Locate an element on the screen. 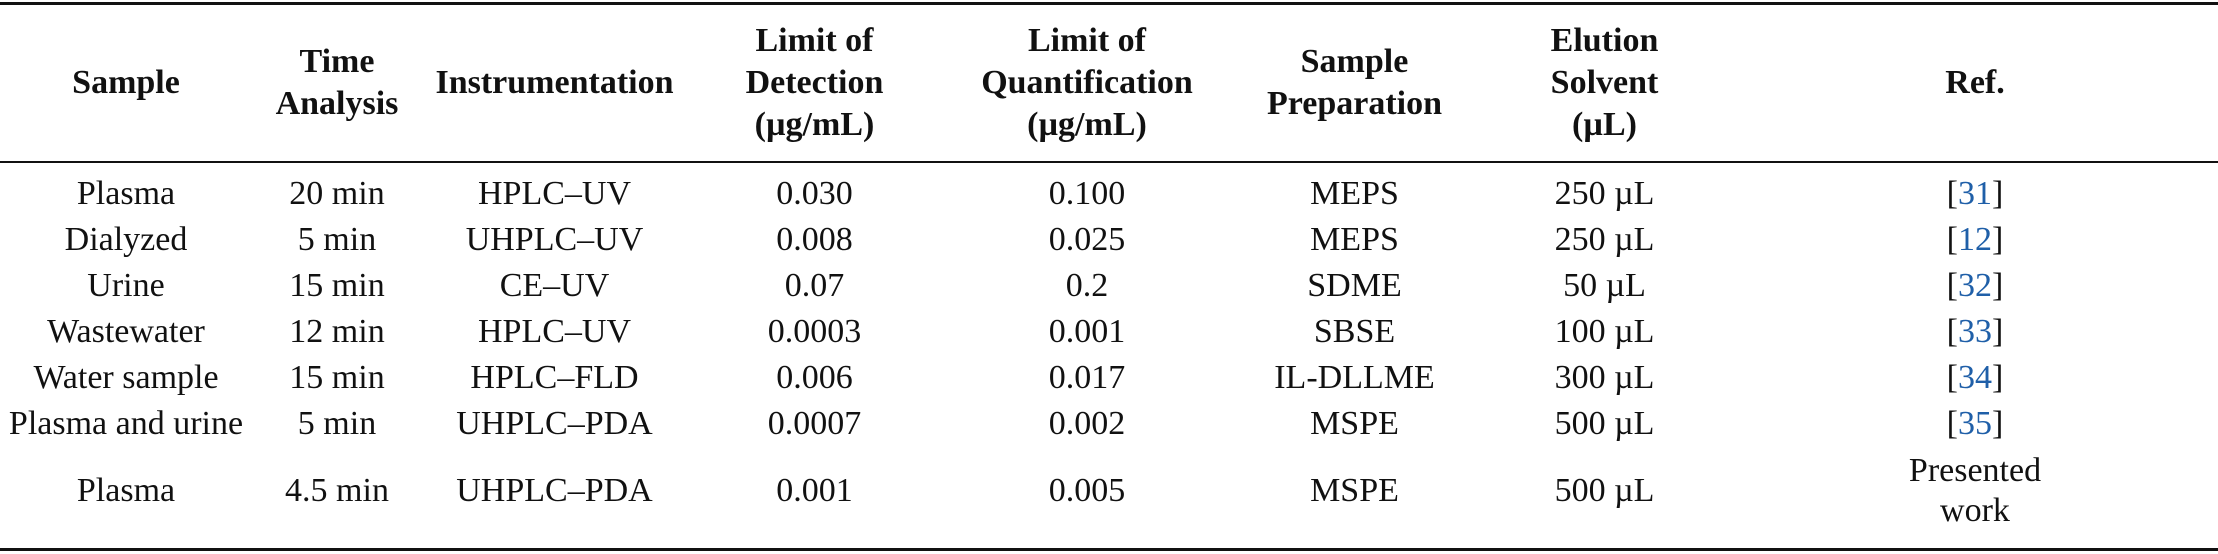 The height and width of the screenshot is (554, 2218). cell-loq: 0.005 is located at coordinates (1087, 490).